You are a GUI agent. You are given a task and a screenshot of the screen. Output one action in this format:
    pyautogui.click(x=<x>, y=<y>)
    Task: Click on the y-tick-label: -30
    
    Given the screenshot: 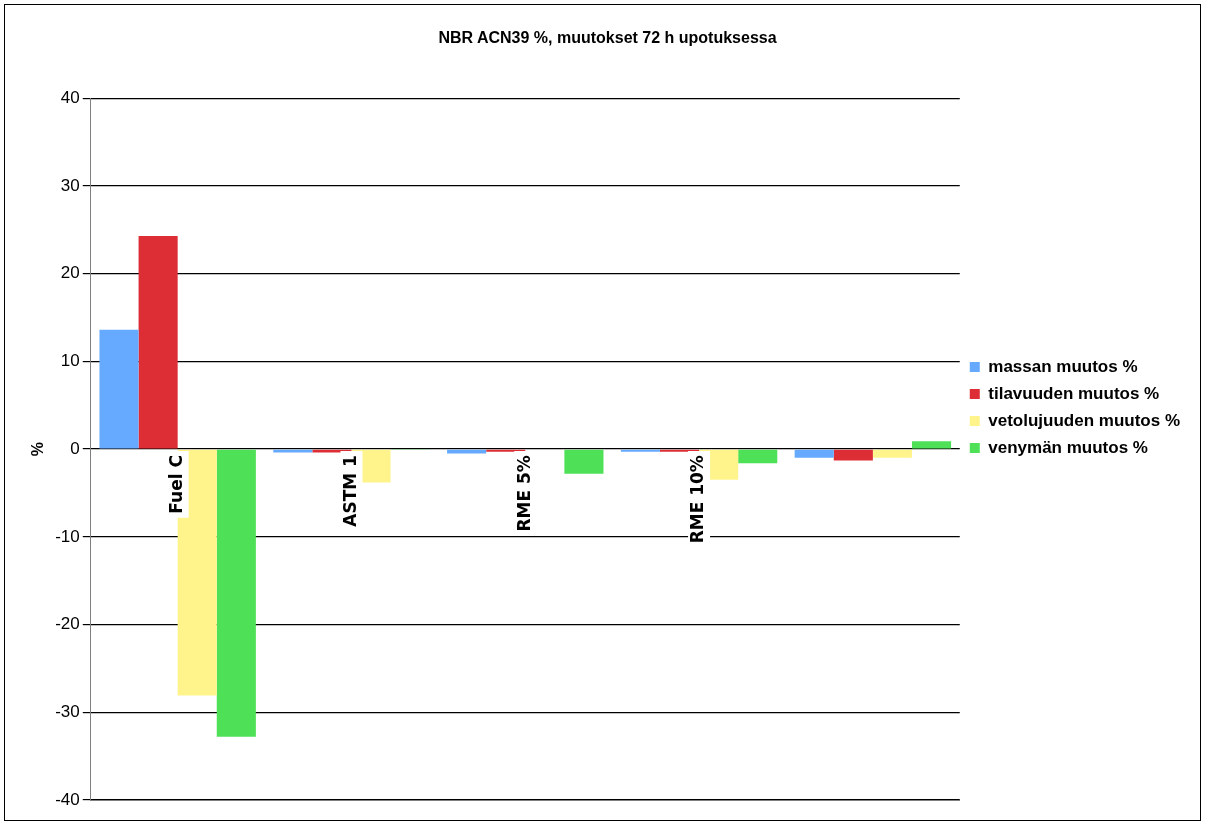 What is the action you would take?
    pyautogui.click(x=67, y=711)
    